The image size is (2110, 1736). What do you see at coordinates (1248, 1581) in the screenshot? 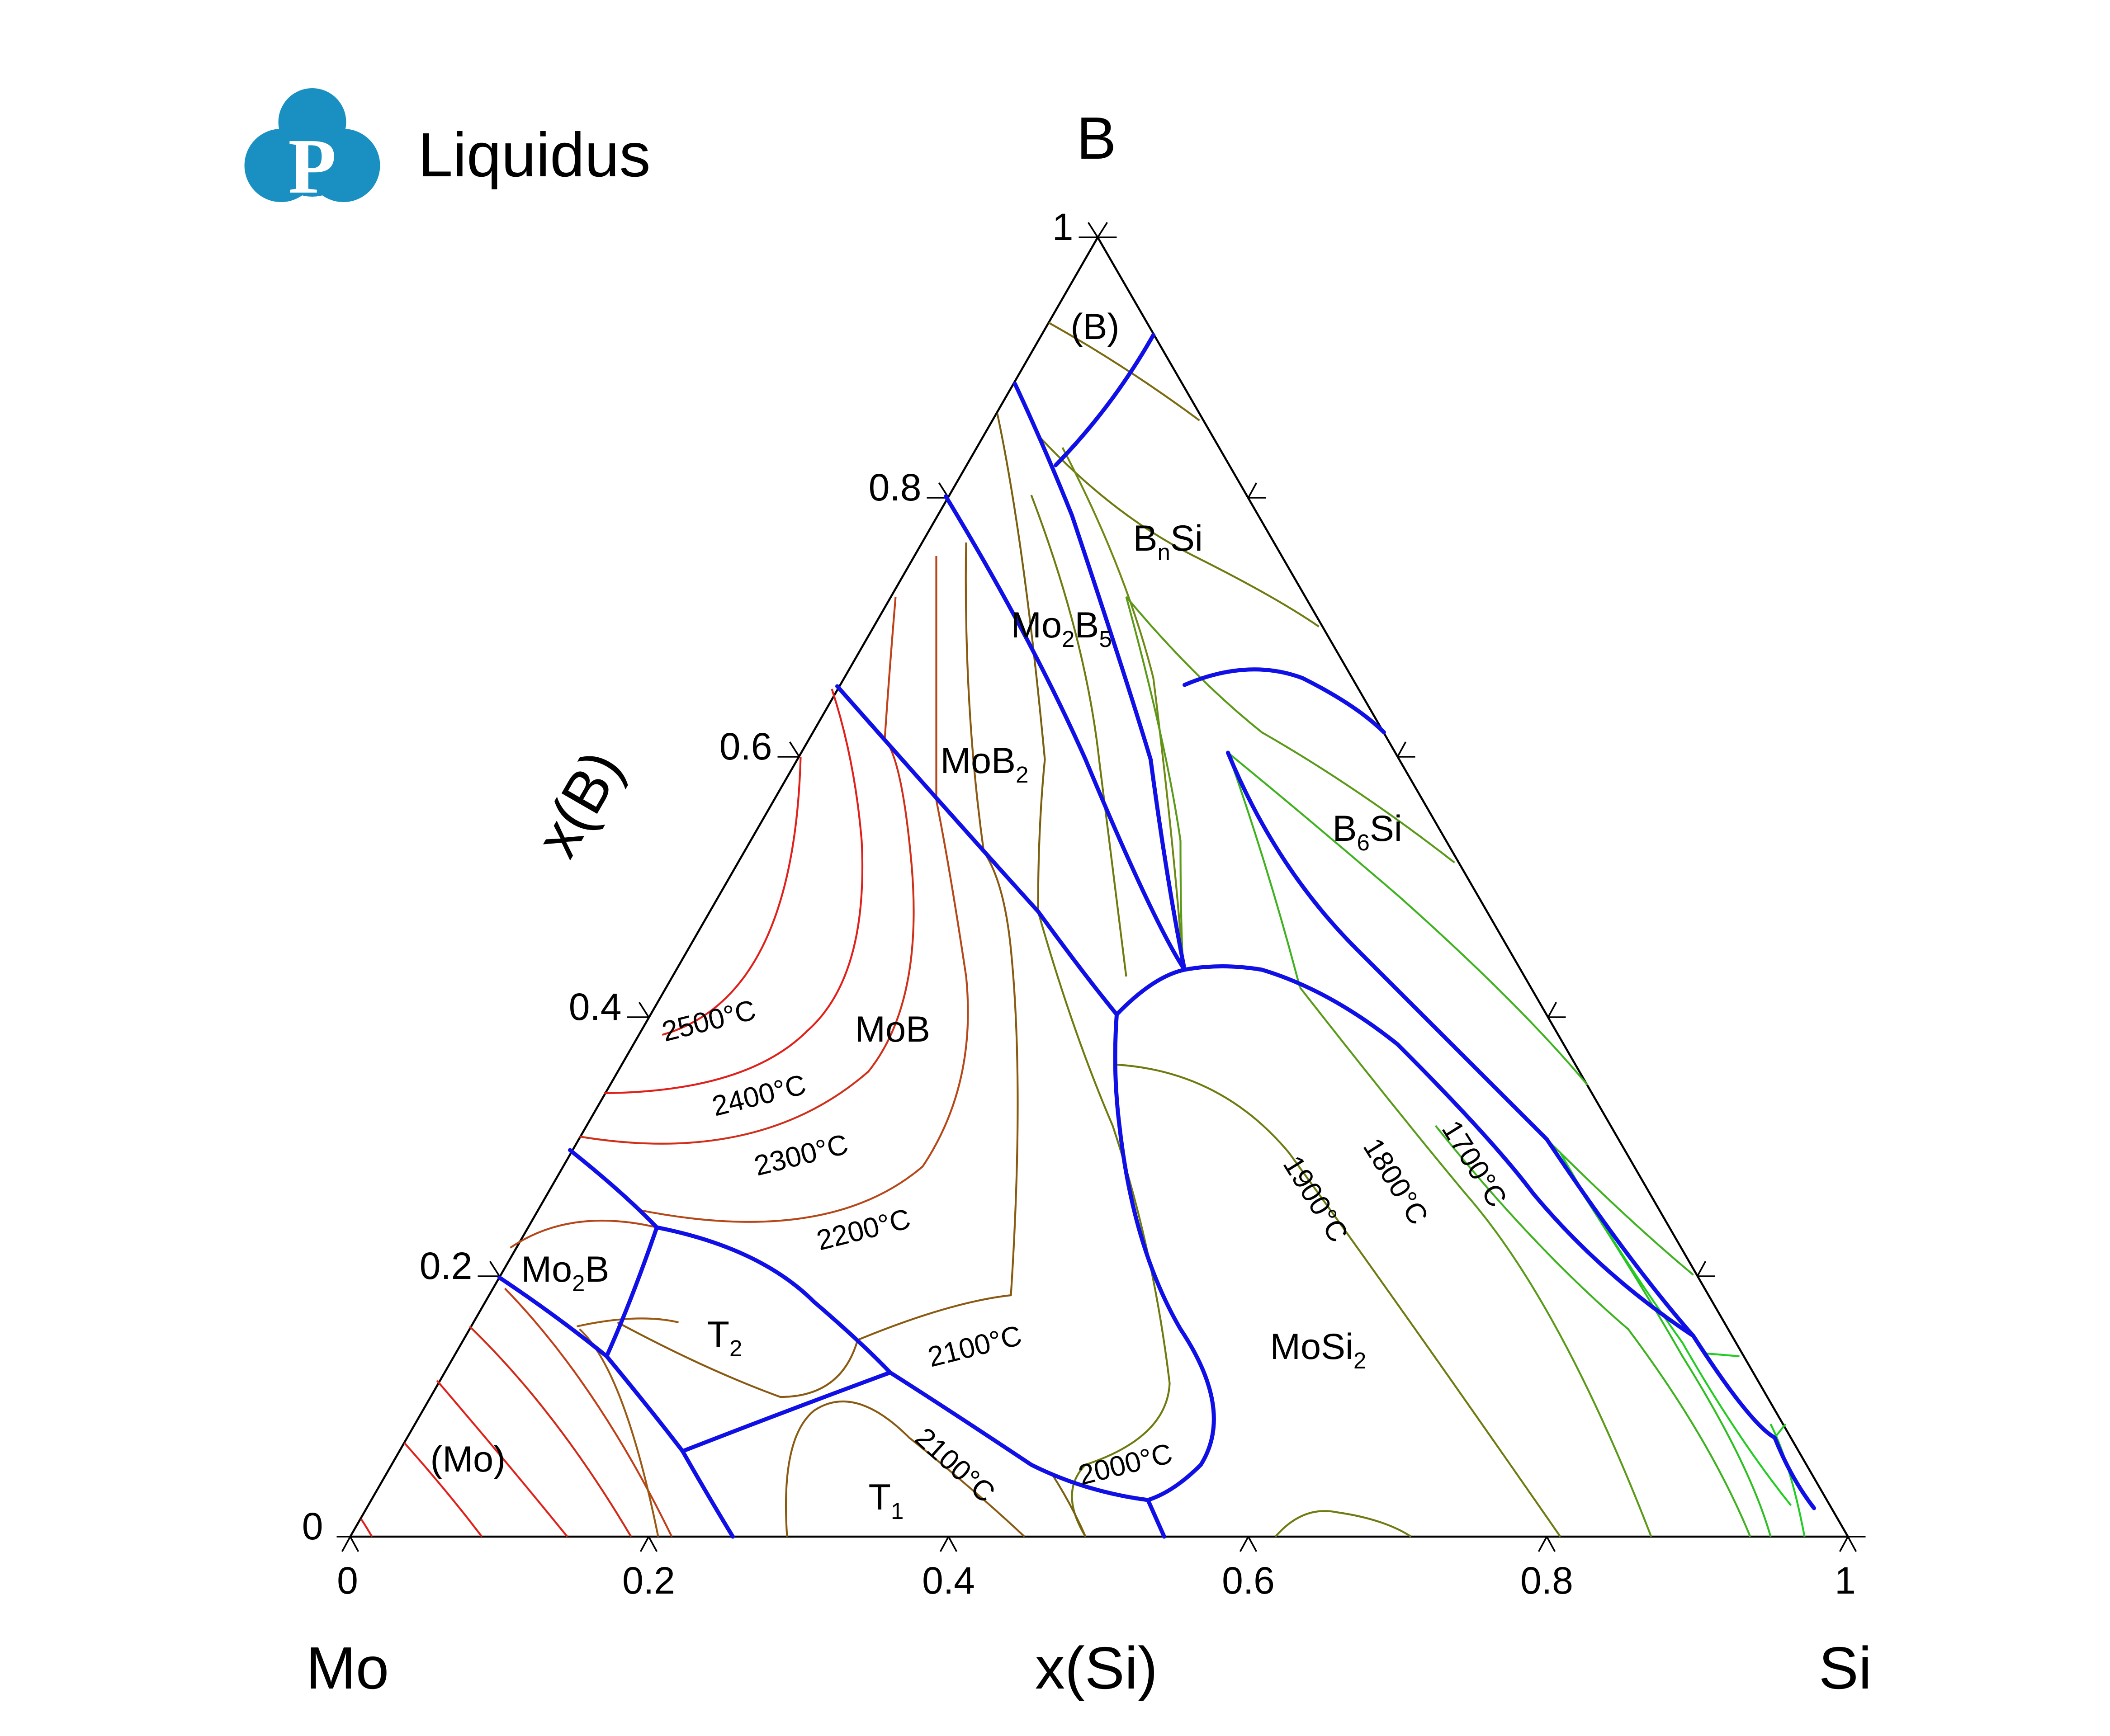
I see `bottom-tick-3: 0.6` at bounding box center [1248, 1581].